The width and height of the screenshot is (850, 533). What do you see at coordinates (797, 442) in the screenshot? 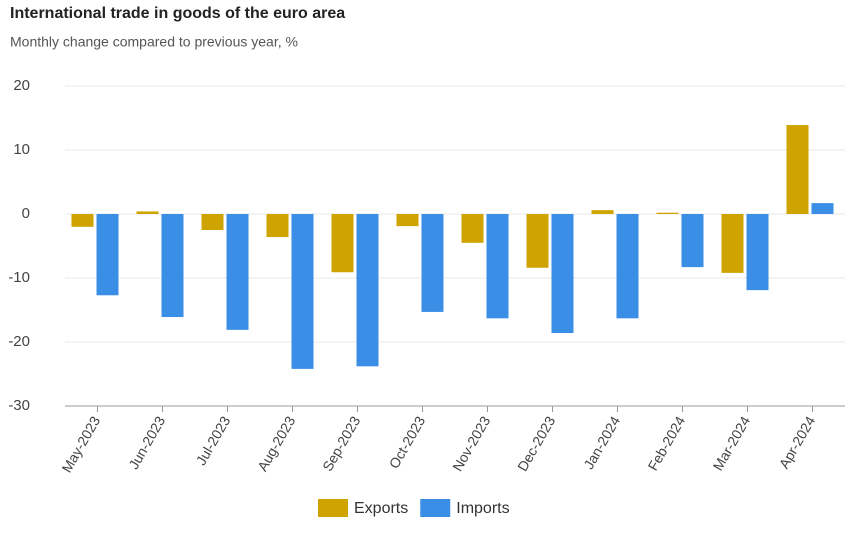
I see `x-tick-label: Apr-2024` at bounding box center [797, 442].